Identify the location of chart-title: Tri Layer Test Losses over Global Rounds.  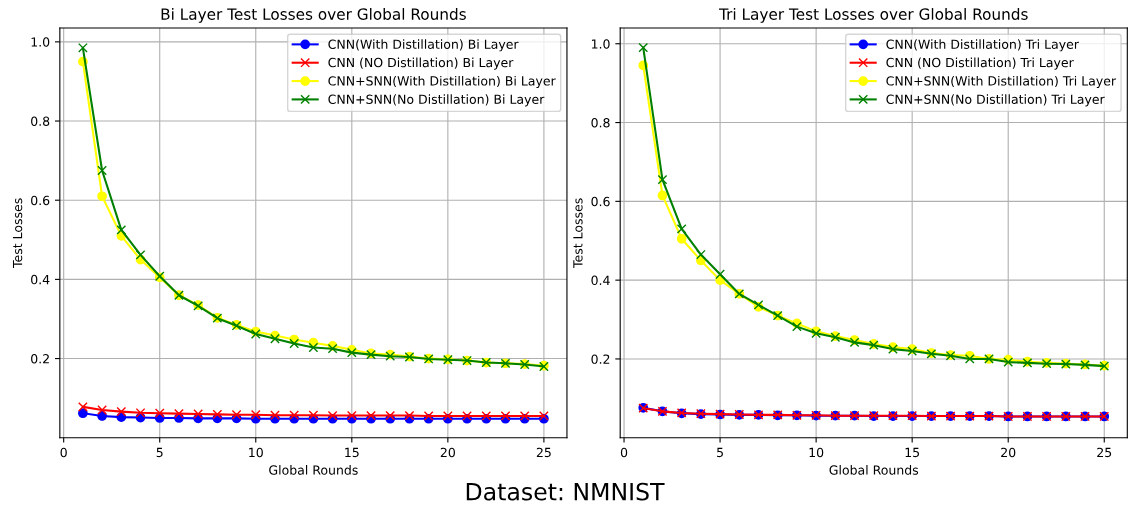
(873, 15).